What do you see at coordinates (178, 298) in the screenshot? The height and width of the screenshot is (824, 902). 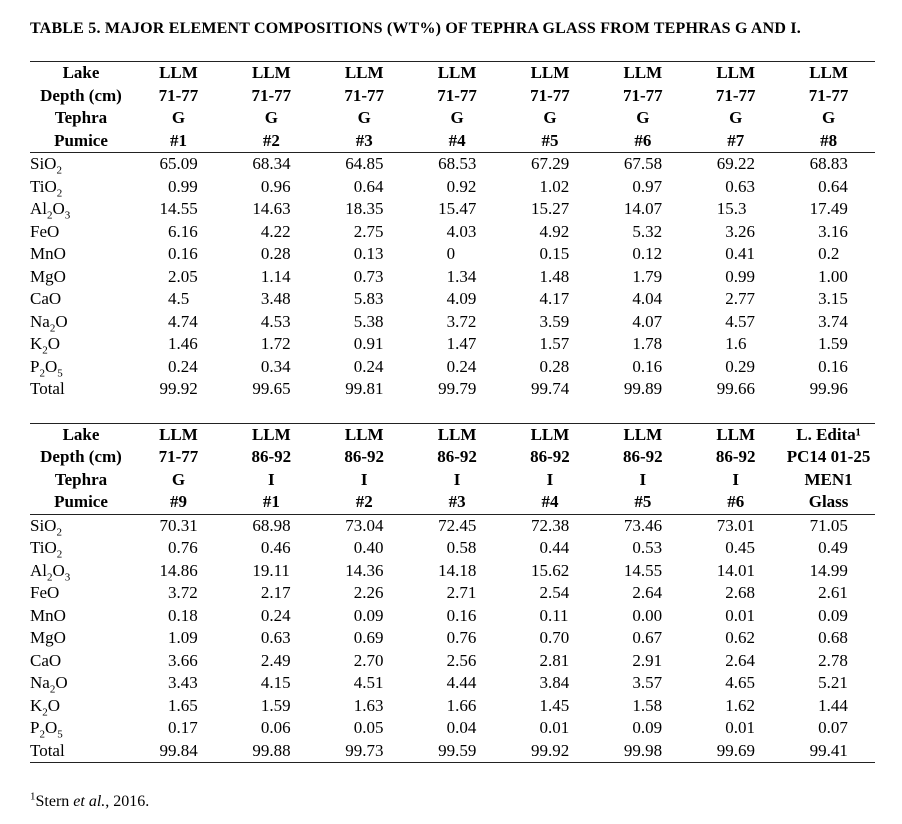 I see `data-cell: 4.5` at bounding box center [178, 298].